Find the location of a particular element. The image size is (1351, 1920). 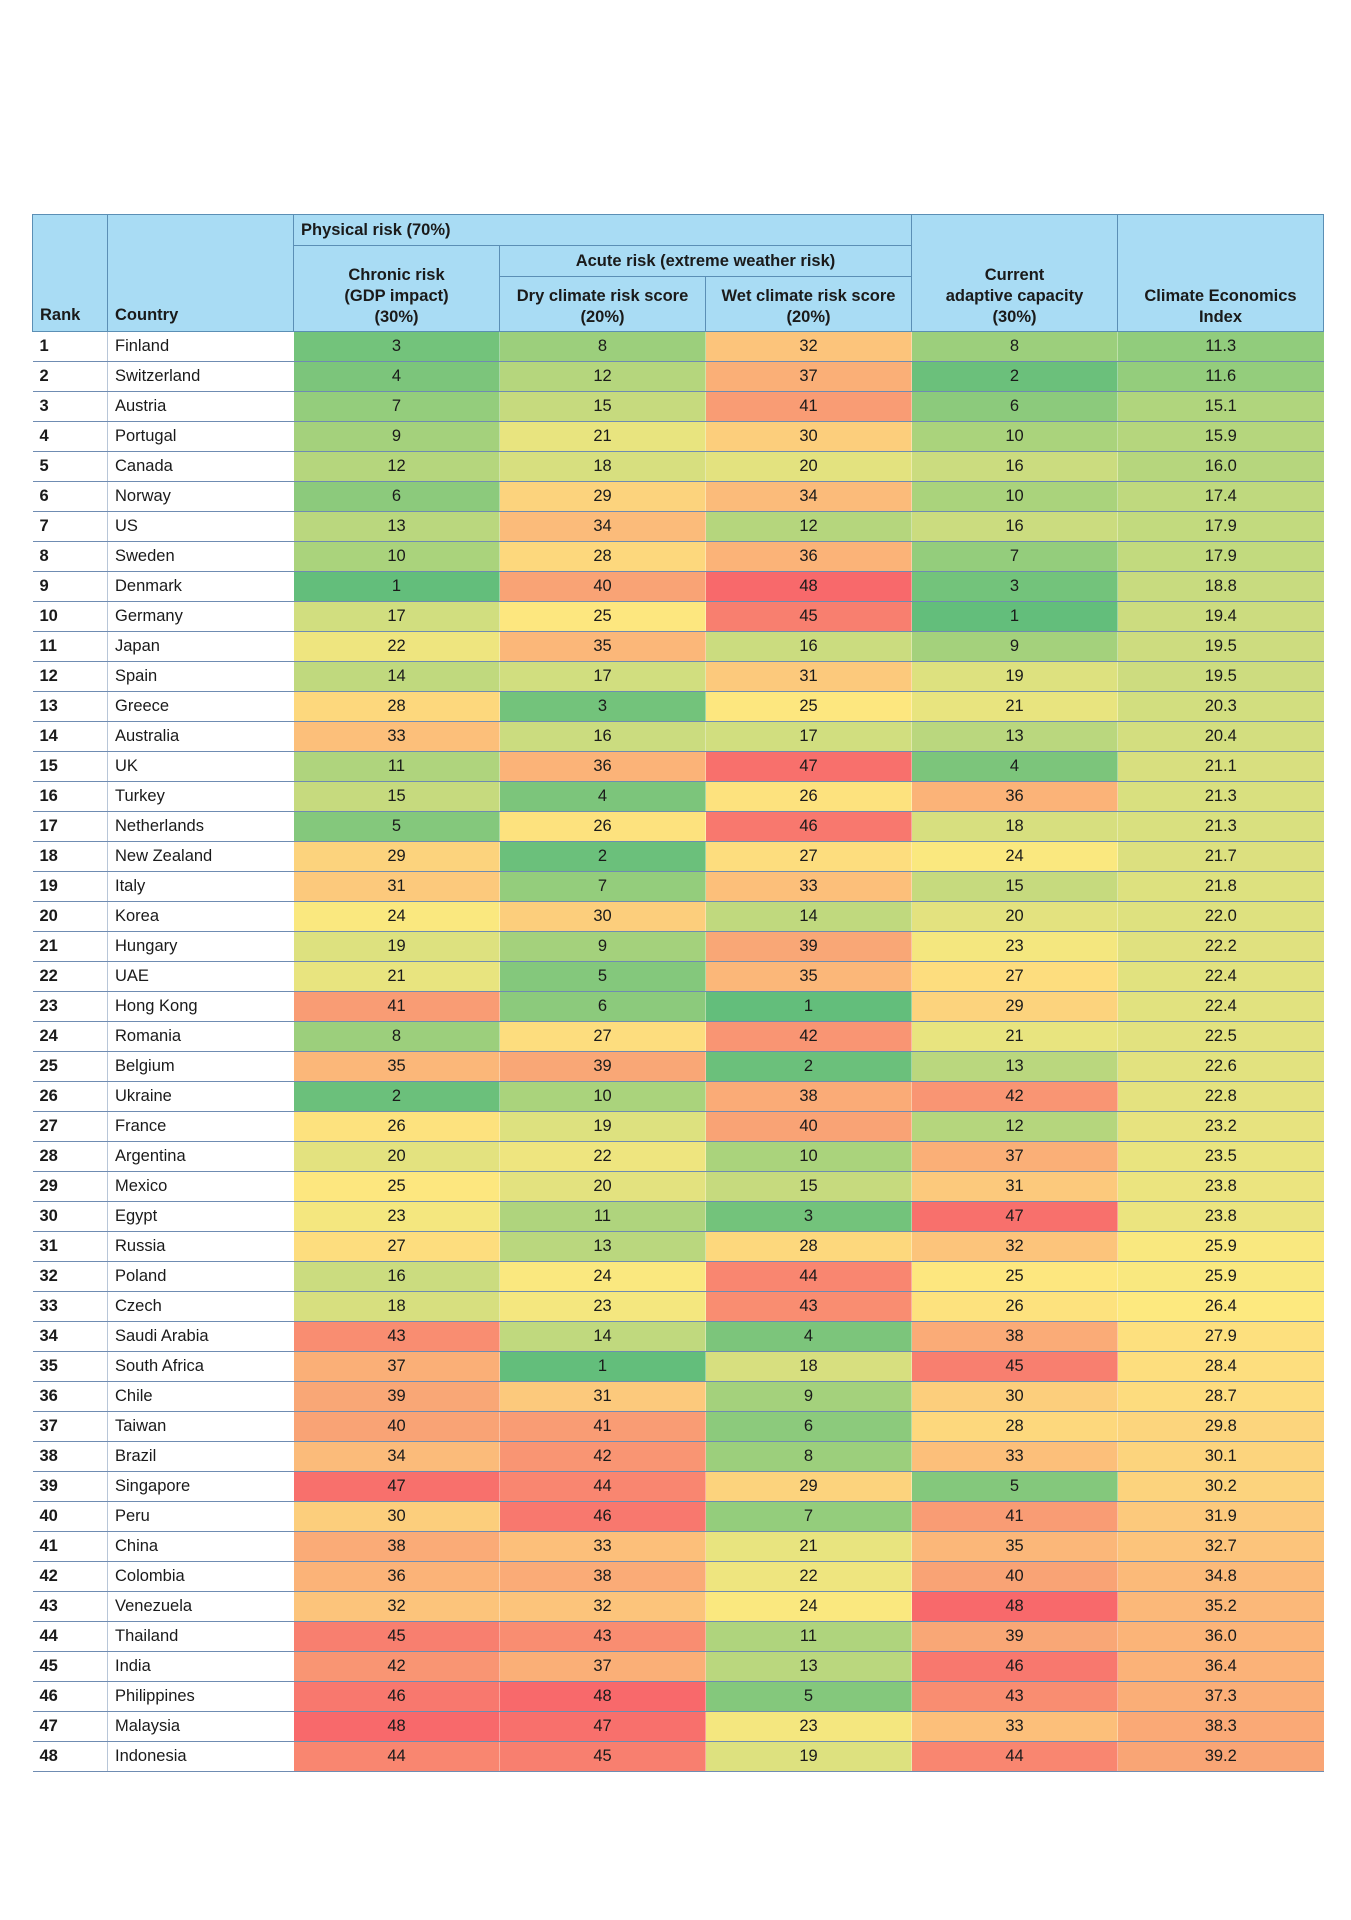

table-row: 42 Colombia 36 38 22 40 34.8 is located at coordinates (678, 1576).